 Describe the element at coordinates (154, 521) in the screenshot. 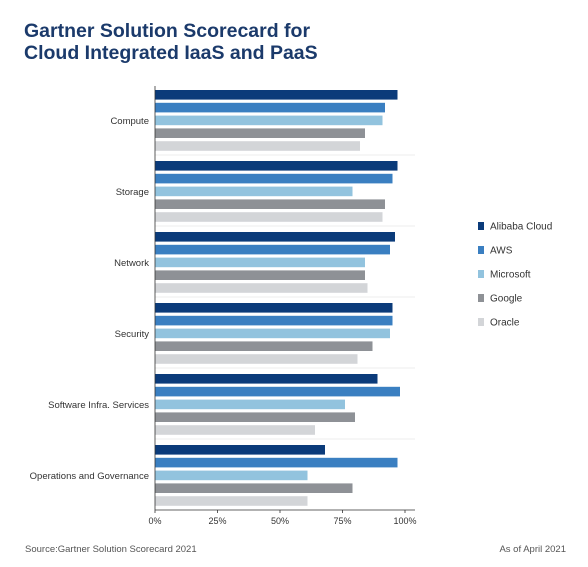

I see `x-tick-label: 0%` at that location.